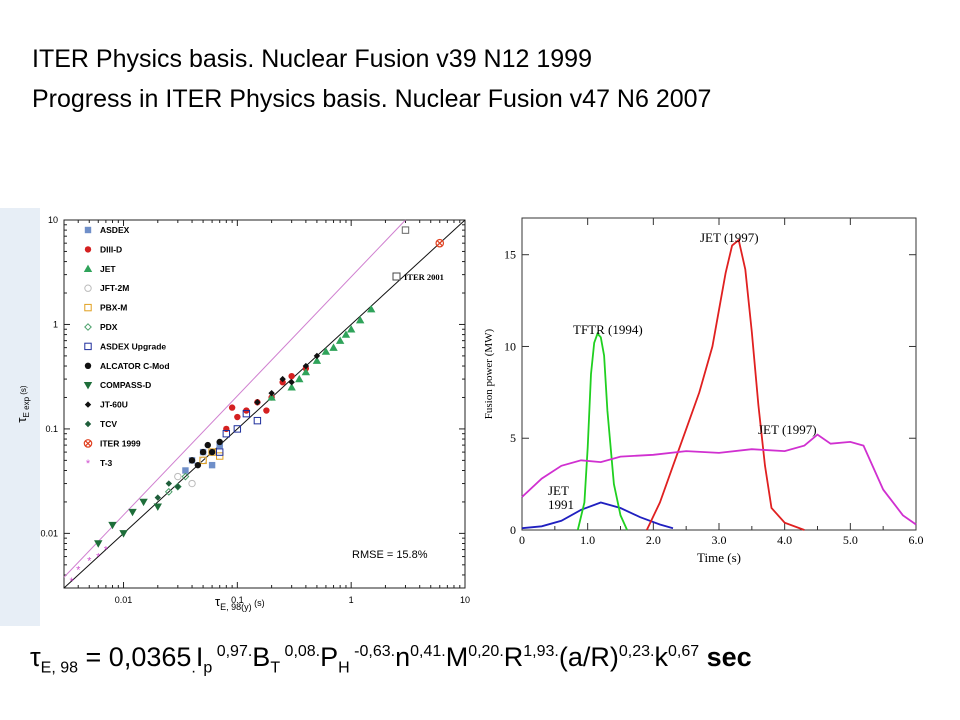  Describe the element at coordinates (111, 249) in the screenshot. I see `legend-label-diii-d: DIII-D` at that location.